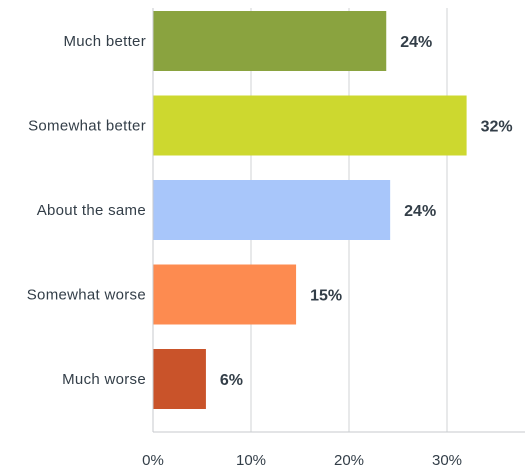  What do you see at coordinates (179, 379) in the screenshot?
I see `bar-much-worse` at bounding box center [179, 379].